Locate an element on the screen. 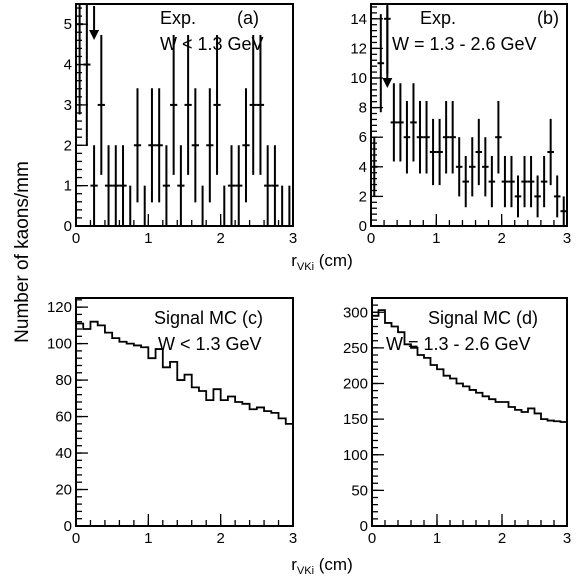  panel-label: (a) is located at coordinates (248, 18).